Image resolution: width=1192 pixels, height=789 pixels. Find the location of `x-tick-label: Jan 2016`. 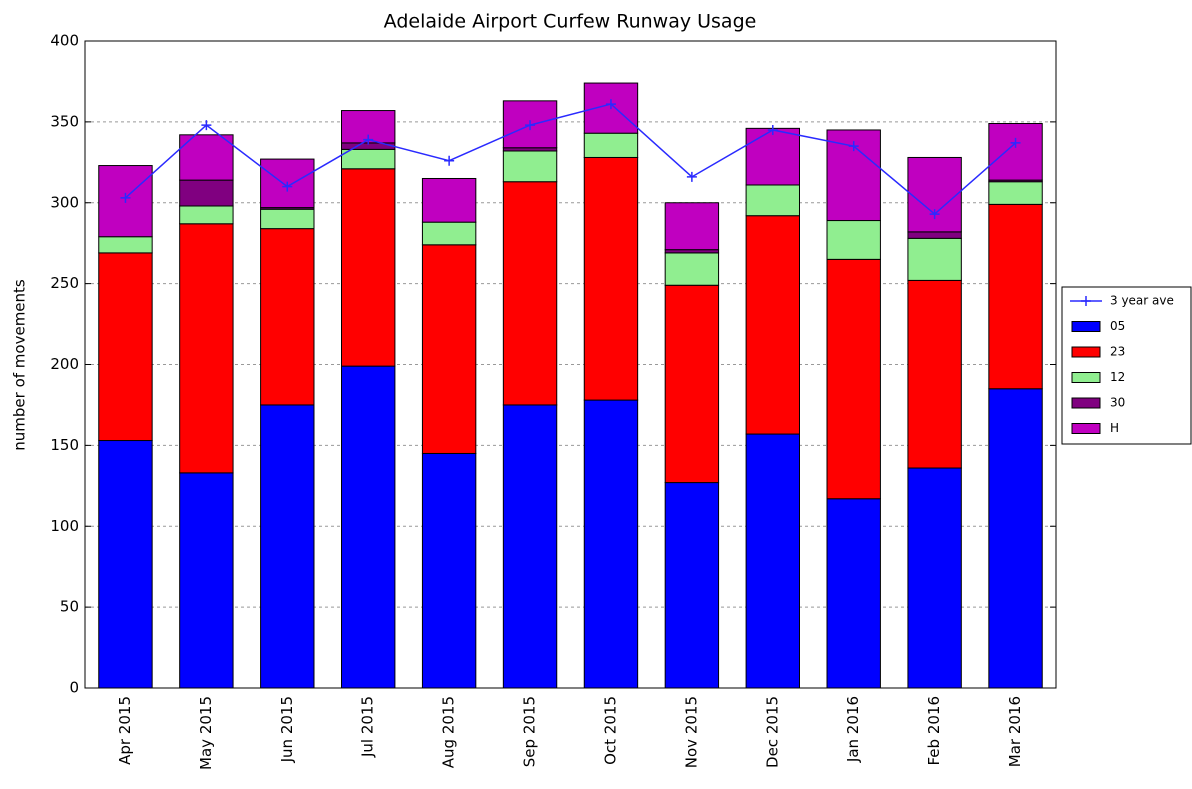

x-tick-label: Jan 2016 is located at coordinates (853, 729).